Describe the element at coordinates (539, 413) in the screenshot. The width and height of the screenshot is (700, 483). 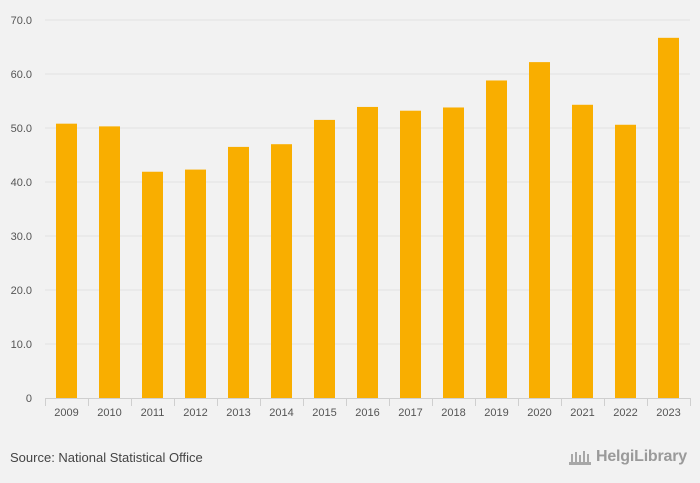
I see `x-tick-label: 2020` at that location.